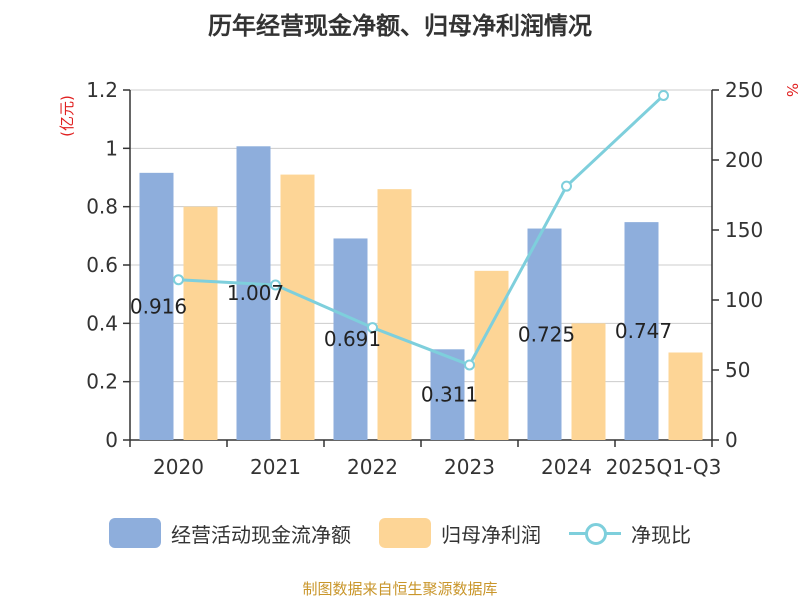  What do you see at coordinates (67, 116) in the screenshot?
I see `y-left-unit-label: (亿元)` at bounding box center [67, 116].